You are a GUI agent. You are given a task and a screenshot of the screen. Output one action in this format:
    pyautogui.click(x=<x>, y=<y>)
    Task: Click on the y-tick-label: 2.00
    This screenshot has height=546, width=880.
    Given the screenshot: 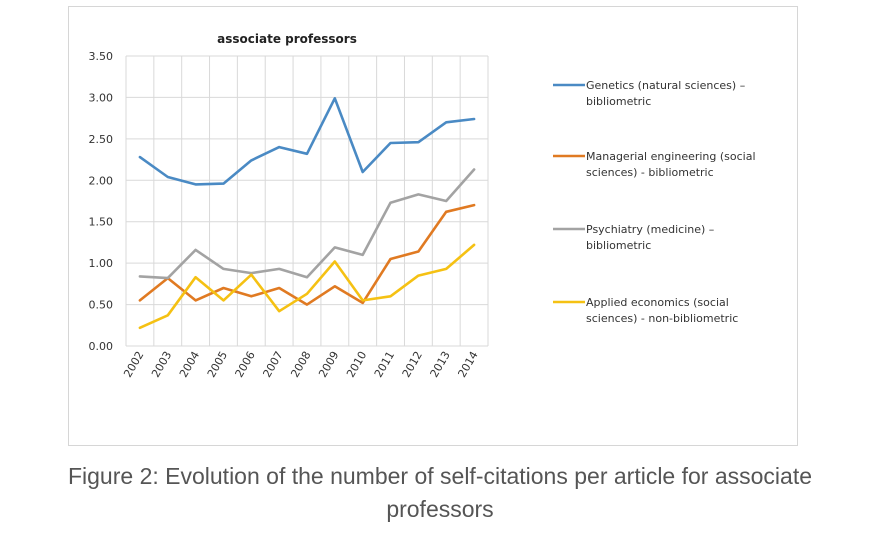 What is the action you would take?
    pyautogui.click(x=101, y=180)
    